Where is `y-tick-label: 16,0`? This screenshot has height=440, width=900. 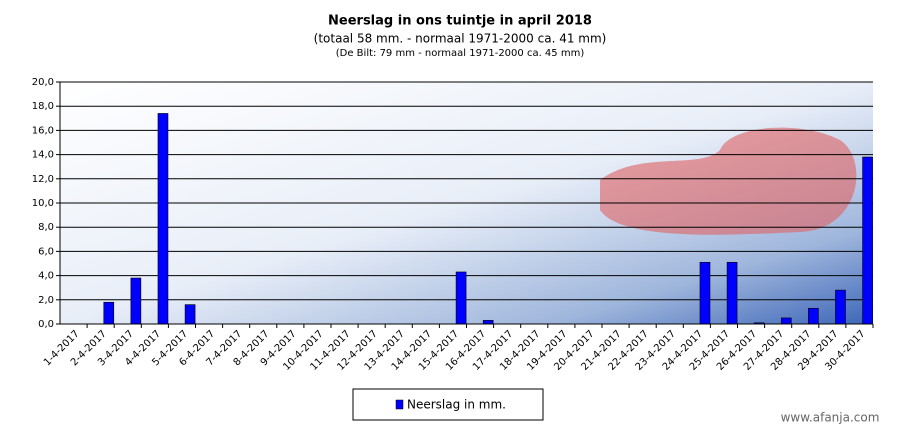
y-tick-label: 16,0 is located at coordinates (43, 130).